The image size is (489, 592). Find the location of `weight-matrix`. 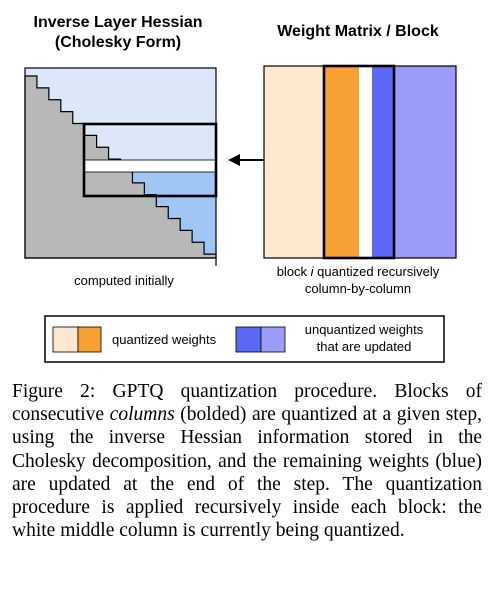

weight-matrix is located at coordinates (360, 162).